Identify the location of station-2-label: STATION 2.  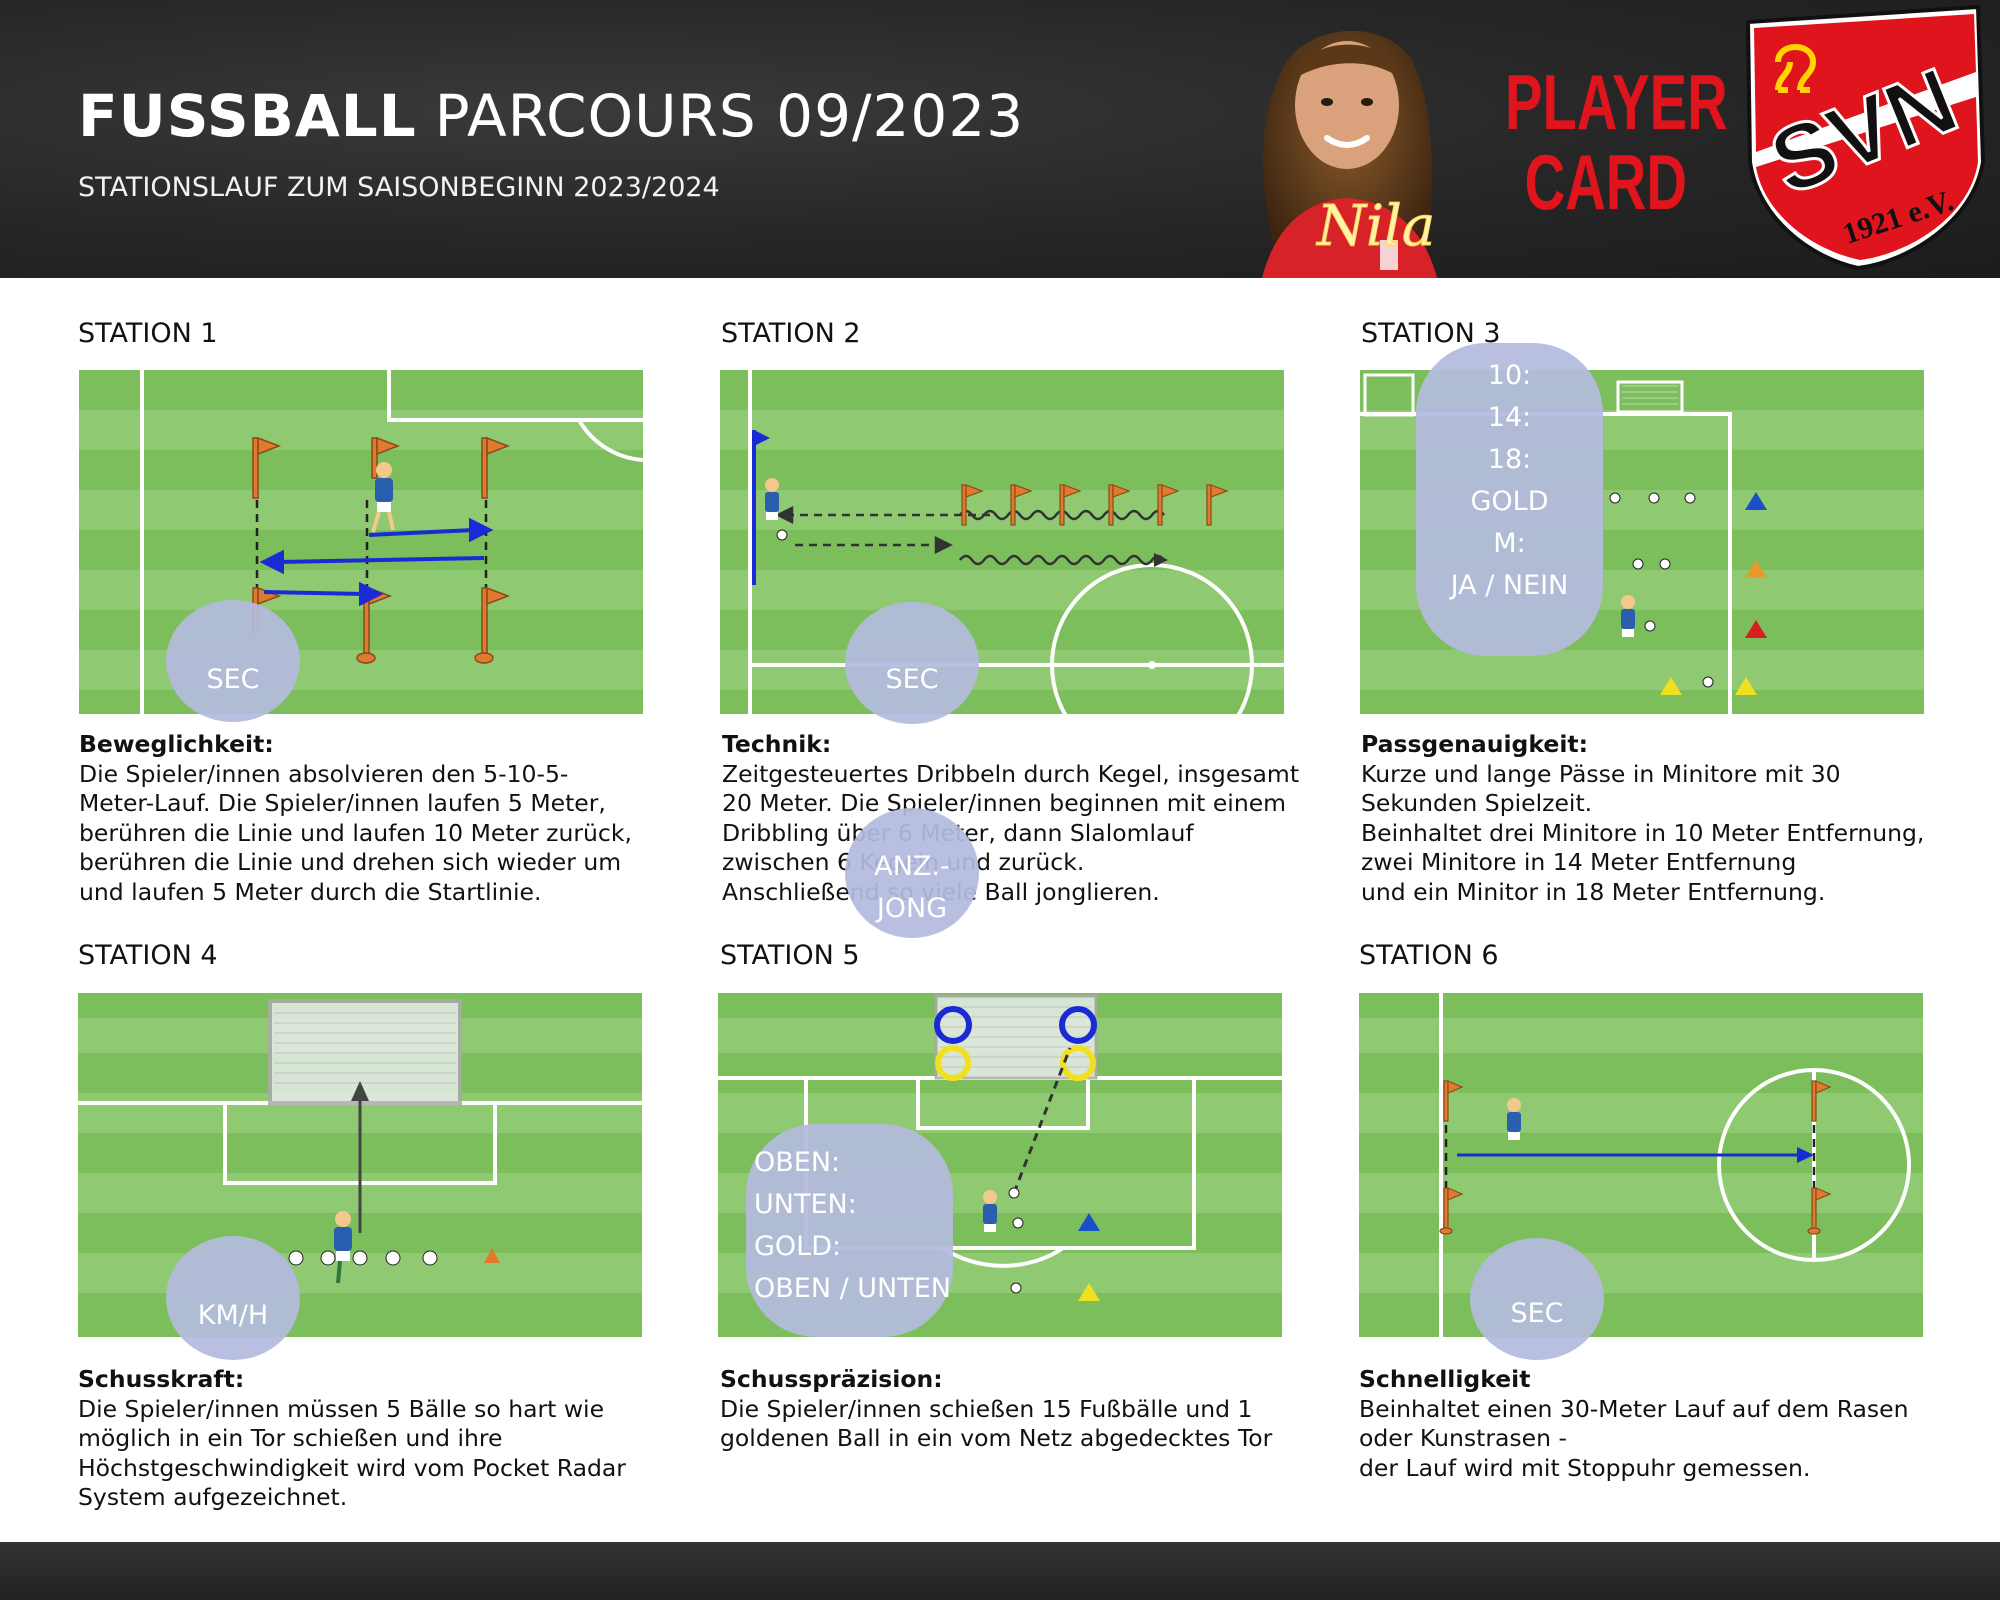
(791, 333).